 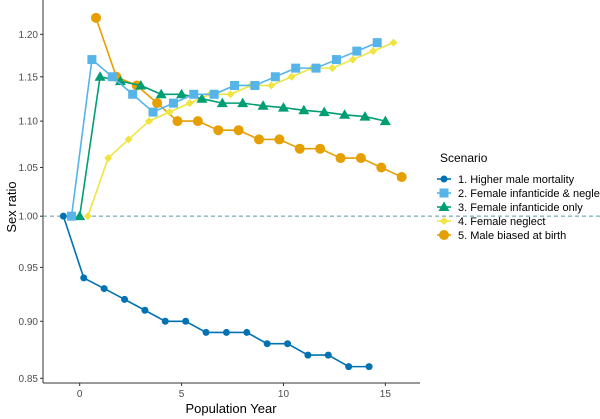 I want to click on y-tick-label: 1.20, so click(x=29, y=35).